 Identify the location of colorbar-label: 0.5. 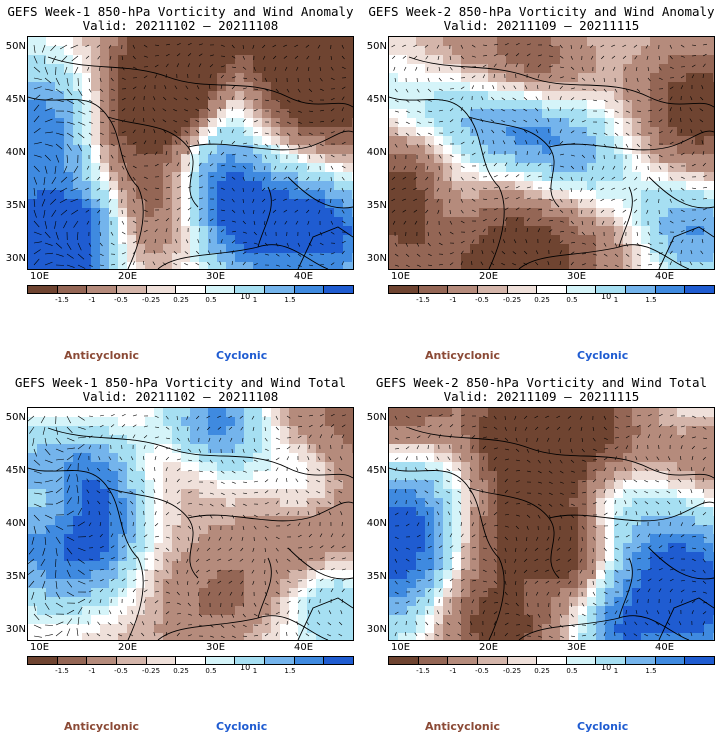
(572, 300).